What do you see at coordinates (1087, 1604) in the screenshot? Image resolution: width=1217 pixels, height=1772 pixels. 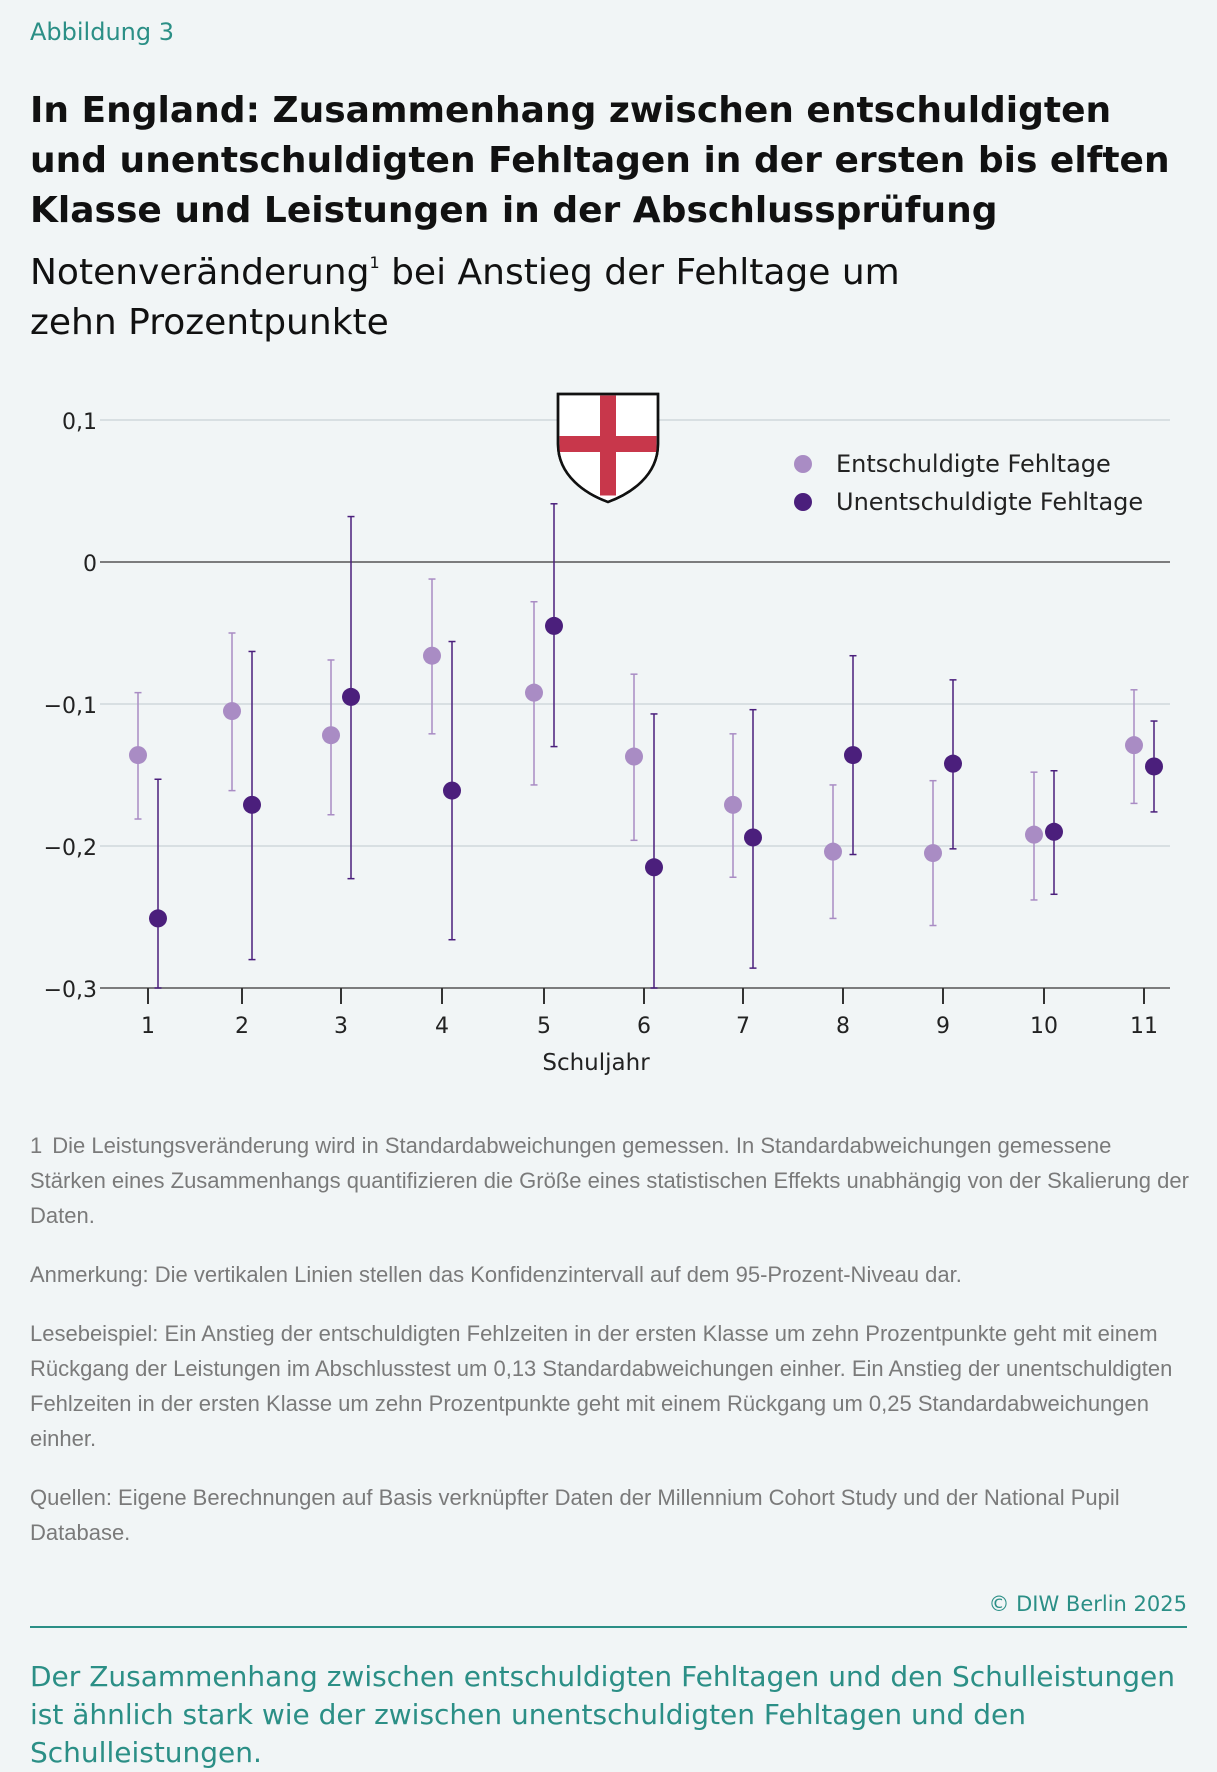 I see `copyright: © DIW Berlin 2025` at bounding box center [1087, 1604].